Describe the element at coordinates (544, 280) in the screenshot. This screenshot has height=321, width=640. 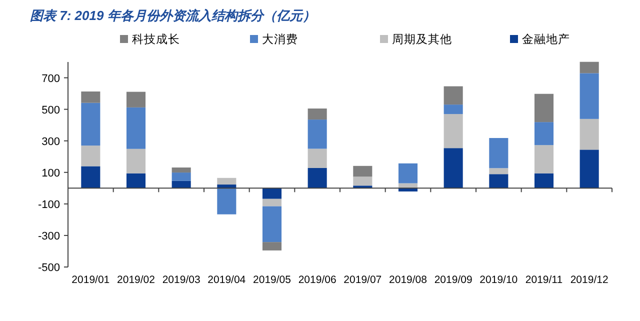
I see `x-tick-label: 2019/11` at that location.